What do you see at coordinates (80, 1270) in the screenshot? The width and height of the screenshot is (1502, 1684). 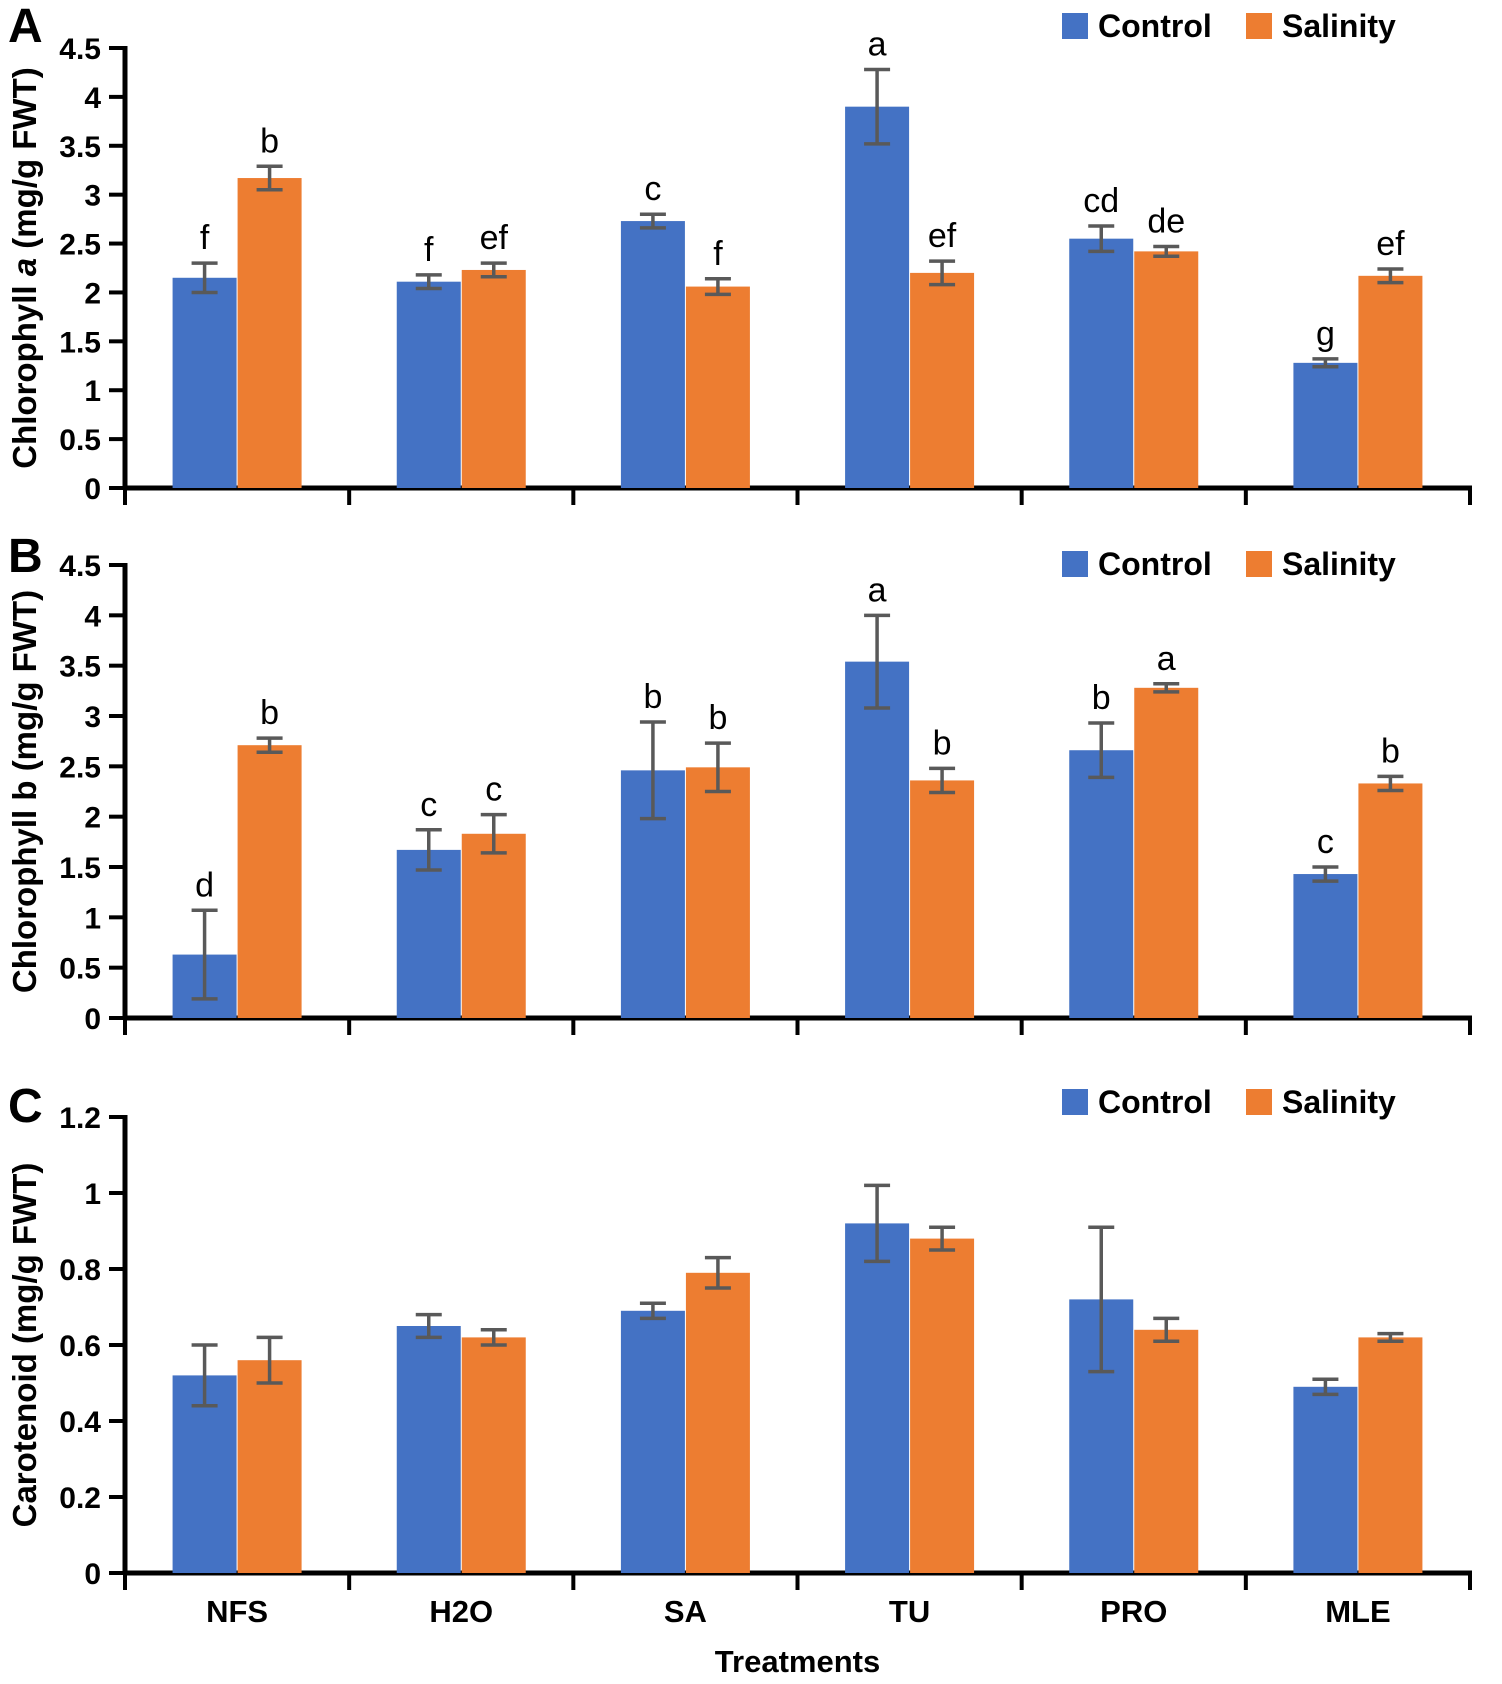 I see `y-tick-label: 0.8` at bounding box center [80, 1270].